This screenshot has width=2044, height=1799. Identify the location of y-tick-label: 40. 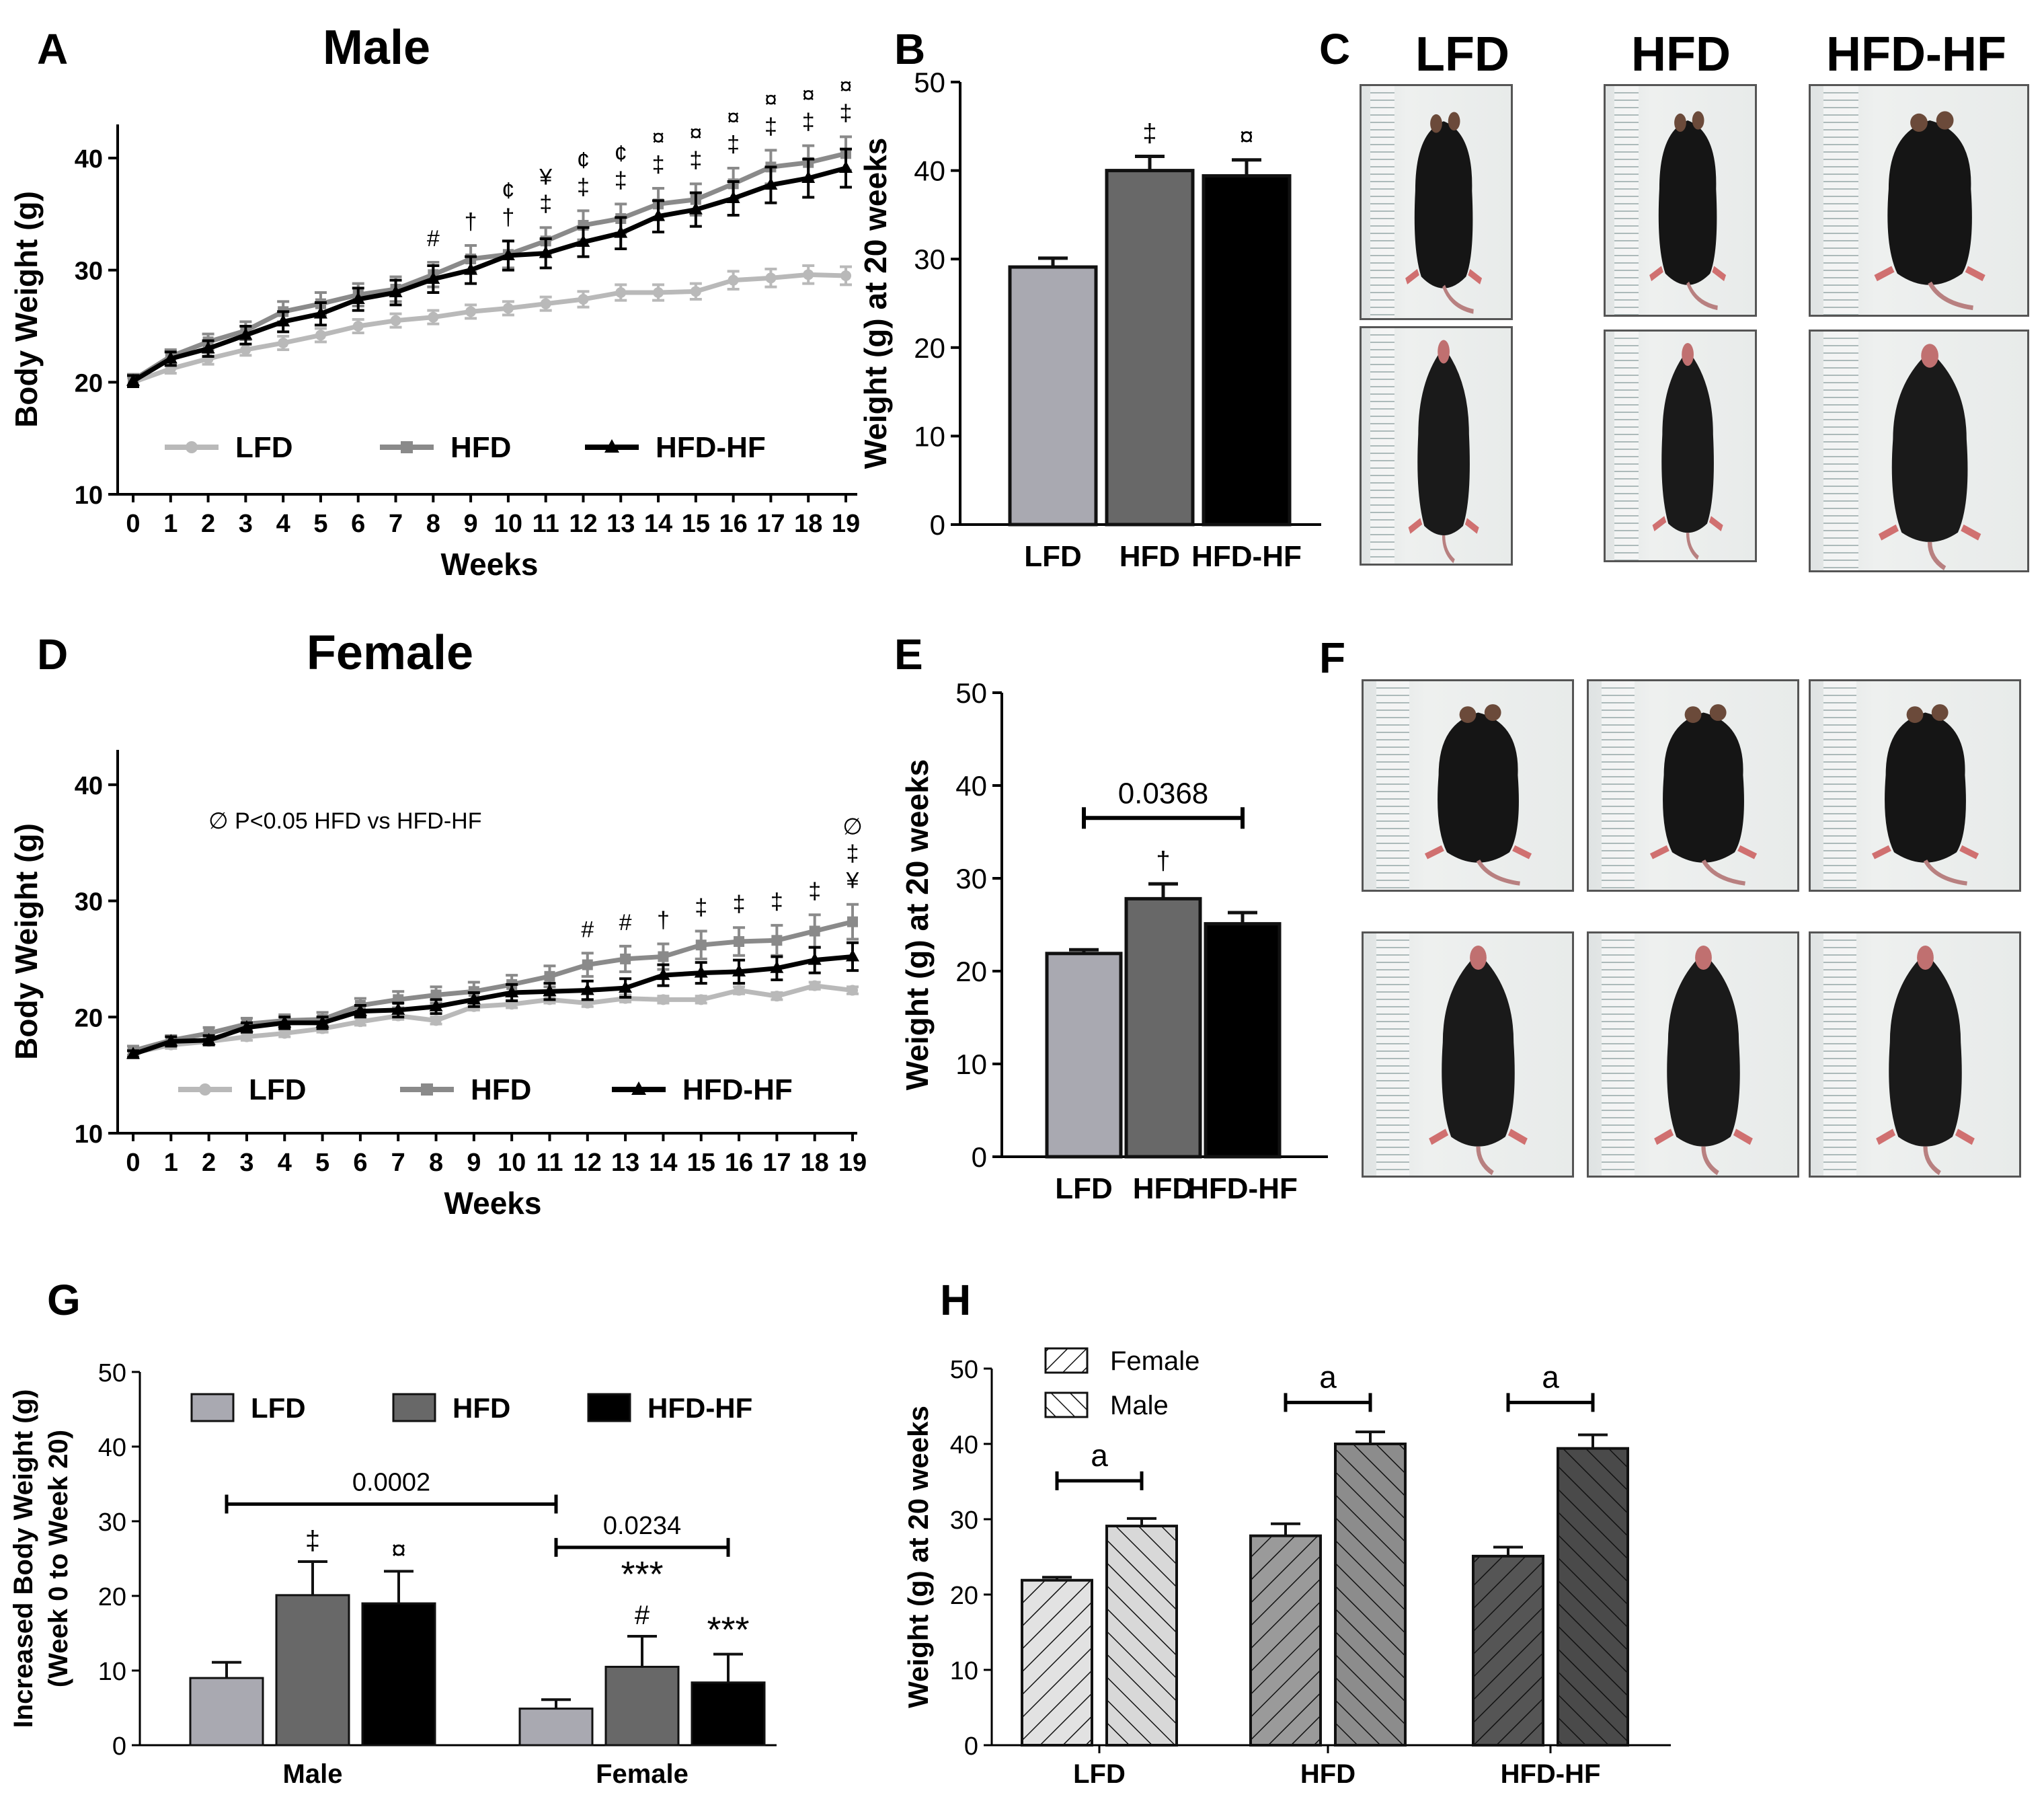
(112, 1448).